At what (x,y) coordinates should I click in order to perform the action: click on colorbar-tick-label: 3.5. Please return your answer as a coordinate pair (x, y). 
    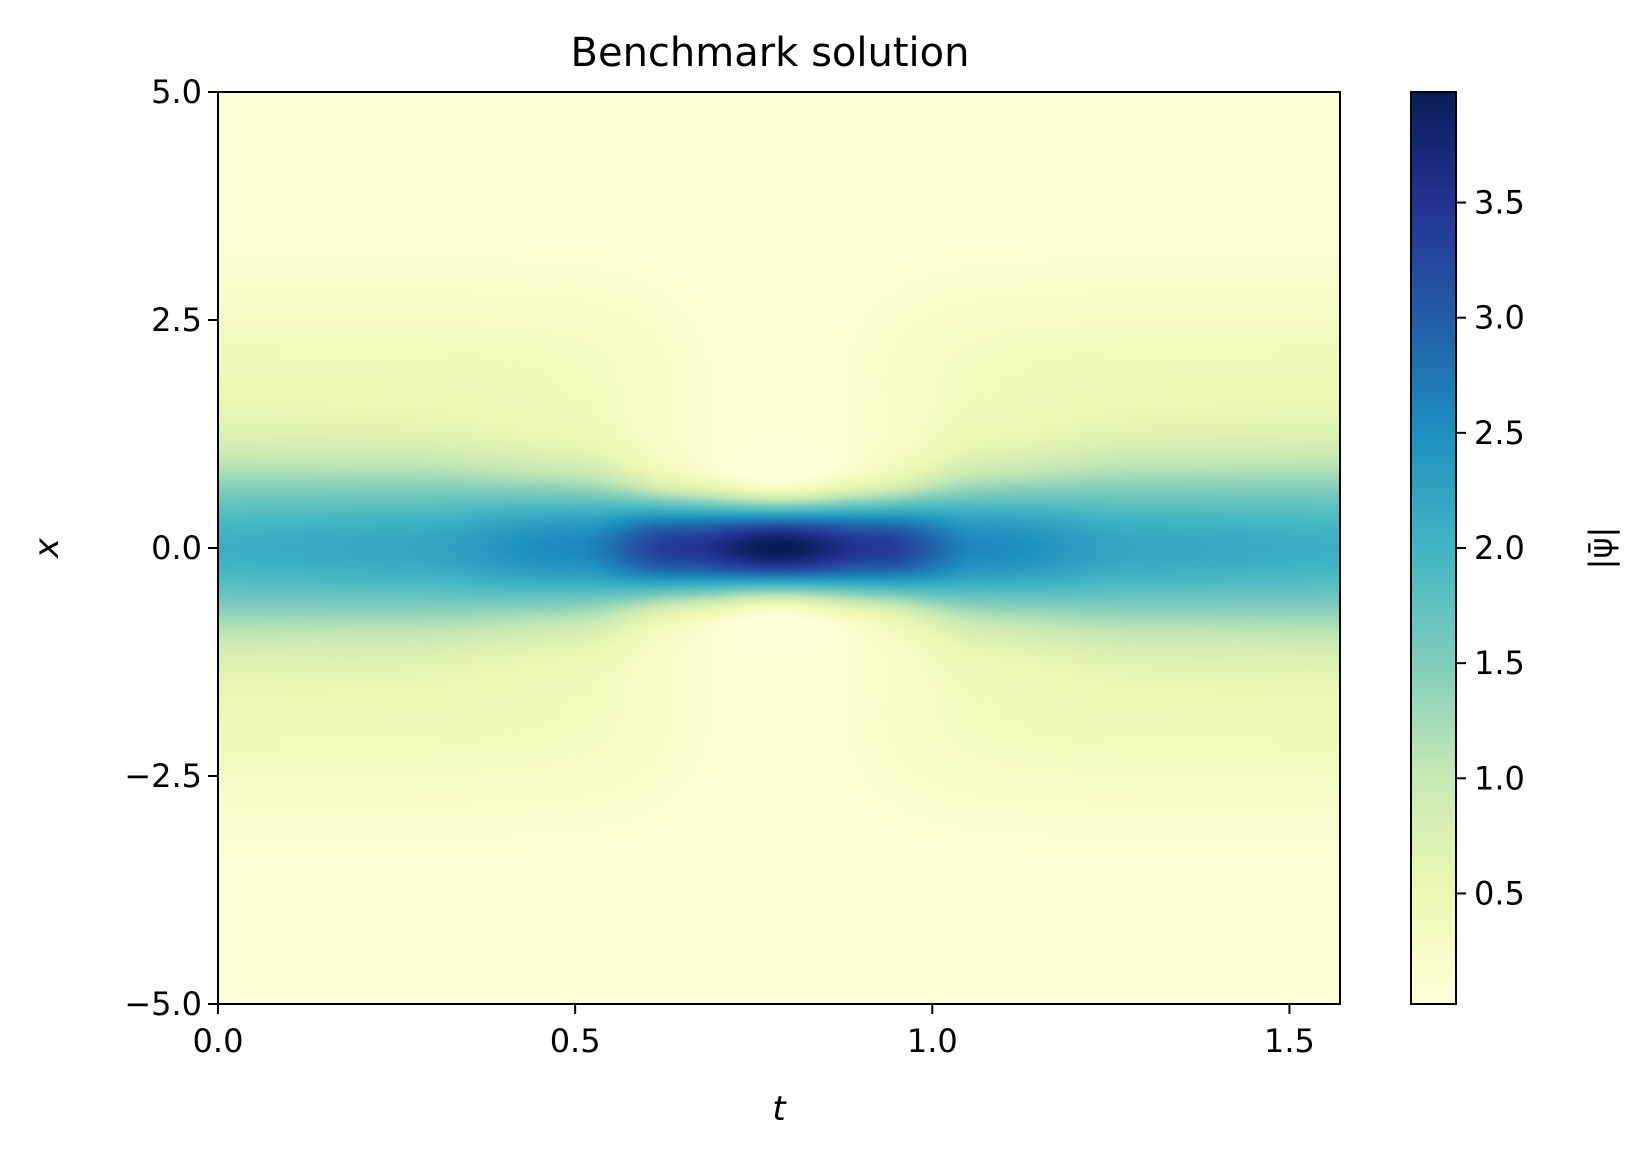
    Looking at the image, I should click on (1499, 203).